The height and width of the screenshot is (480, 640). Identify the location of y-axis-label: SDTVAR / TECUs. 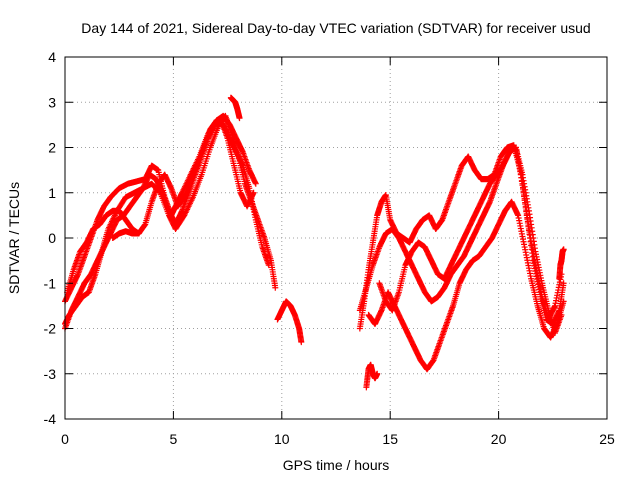
(14, 238).